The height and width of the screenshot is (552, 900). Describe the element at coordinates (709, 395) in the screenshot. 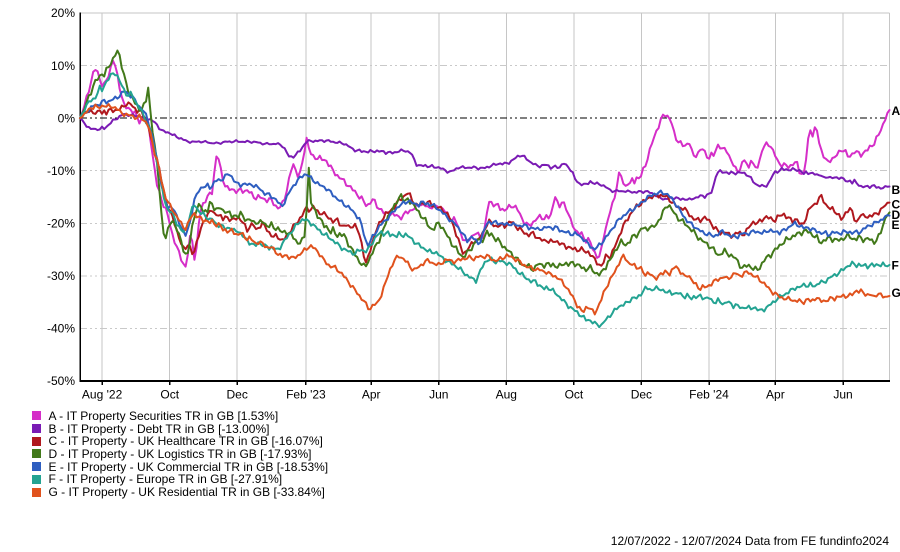

I see `svg-text: Feb '24` at that location.